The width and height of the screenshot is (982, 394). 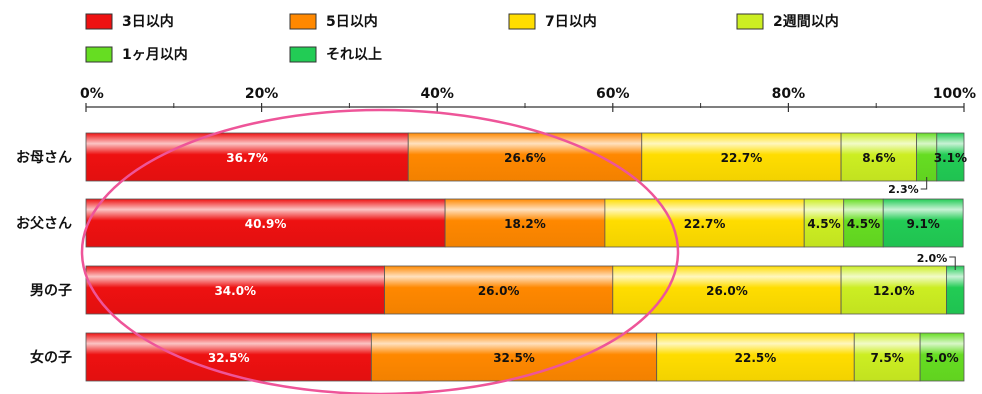 What do you see at coordinates (262, 94) in the screenshot?
I see `x-tick-label: 20%` at bounding box center [262, 94].